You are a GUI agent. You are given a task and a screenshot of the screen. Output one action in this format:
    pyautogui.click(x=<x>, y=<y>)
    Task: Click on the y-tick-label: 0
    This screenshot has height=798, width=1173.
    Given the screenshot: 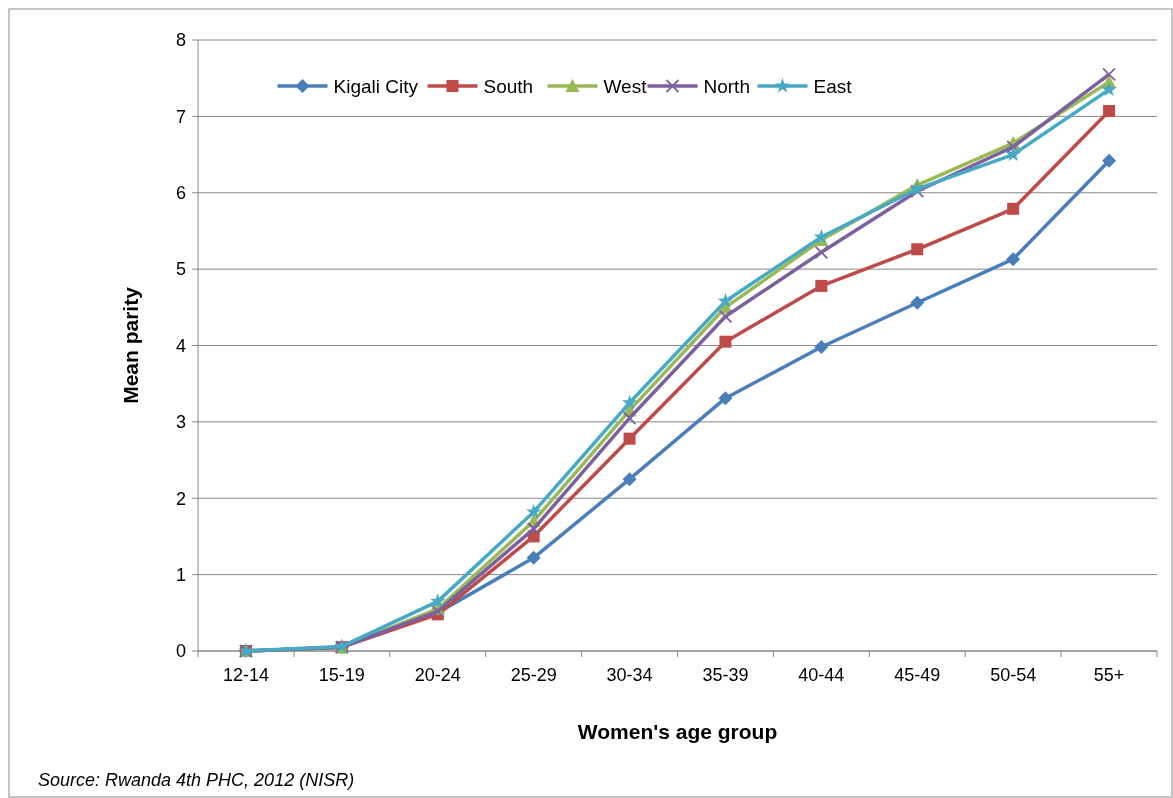 What is the action you would take?
    pyautogui.click(x=180, y=651)
    